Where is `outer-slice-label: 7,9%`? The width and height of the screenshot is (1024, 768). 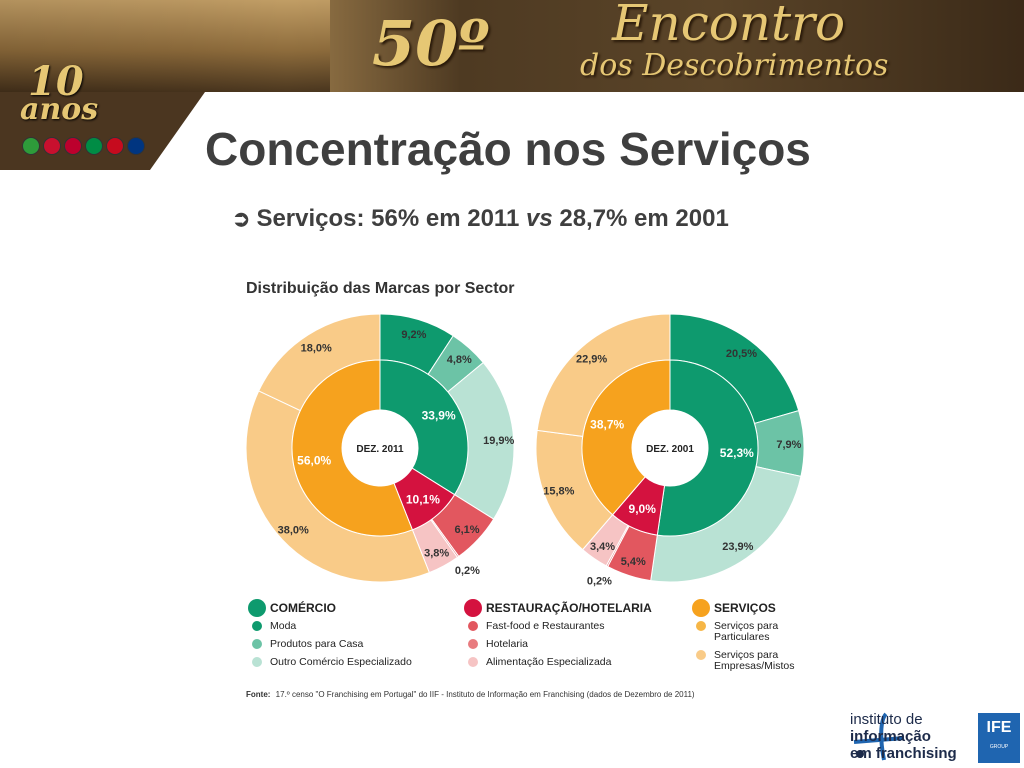
outer-slice-label: 7,9% is located at coordinates (788, 445).